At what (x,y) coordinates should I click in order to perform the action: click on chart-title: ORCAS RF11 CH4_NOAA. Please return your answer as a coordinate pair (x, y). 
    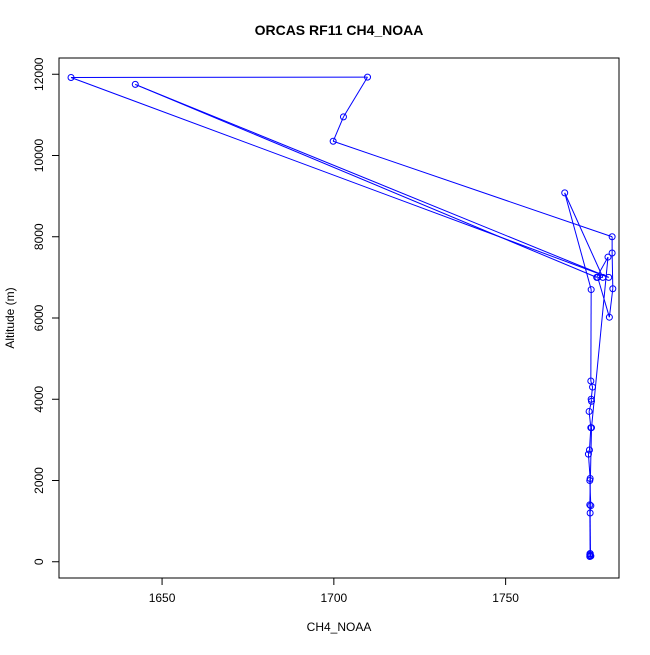
    Looking at the image, I should click on (339, 30).